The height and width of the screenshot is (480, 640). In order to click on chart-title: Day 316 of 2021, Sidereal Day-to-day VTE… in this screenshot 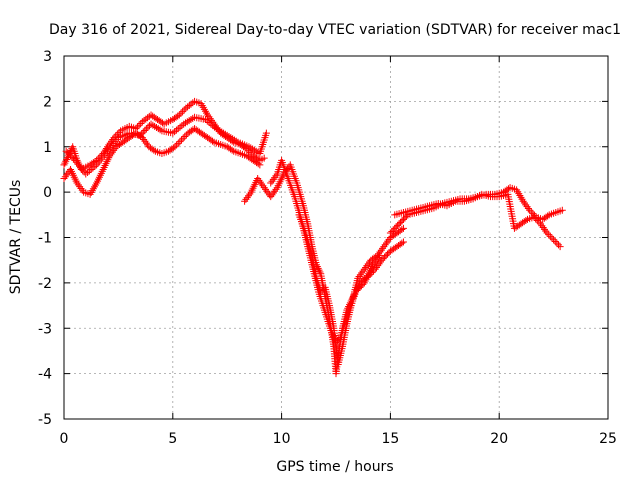, I will do `click(335, 30)`.